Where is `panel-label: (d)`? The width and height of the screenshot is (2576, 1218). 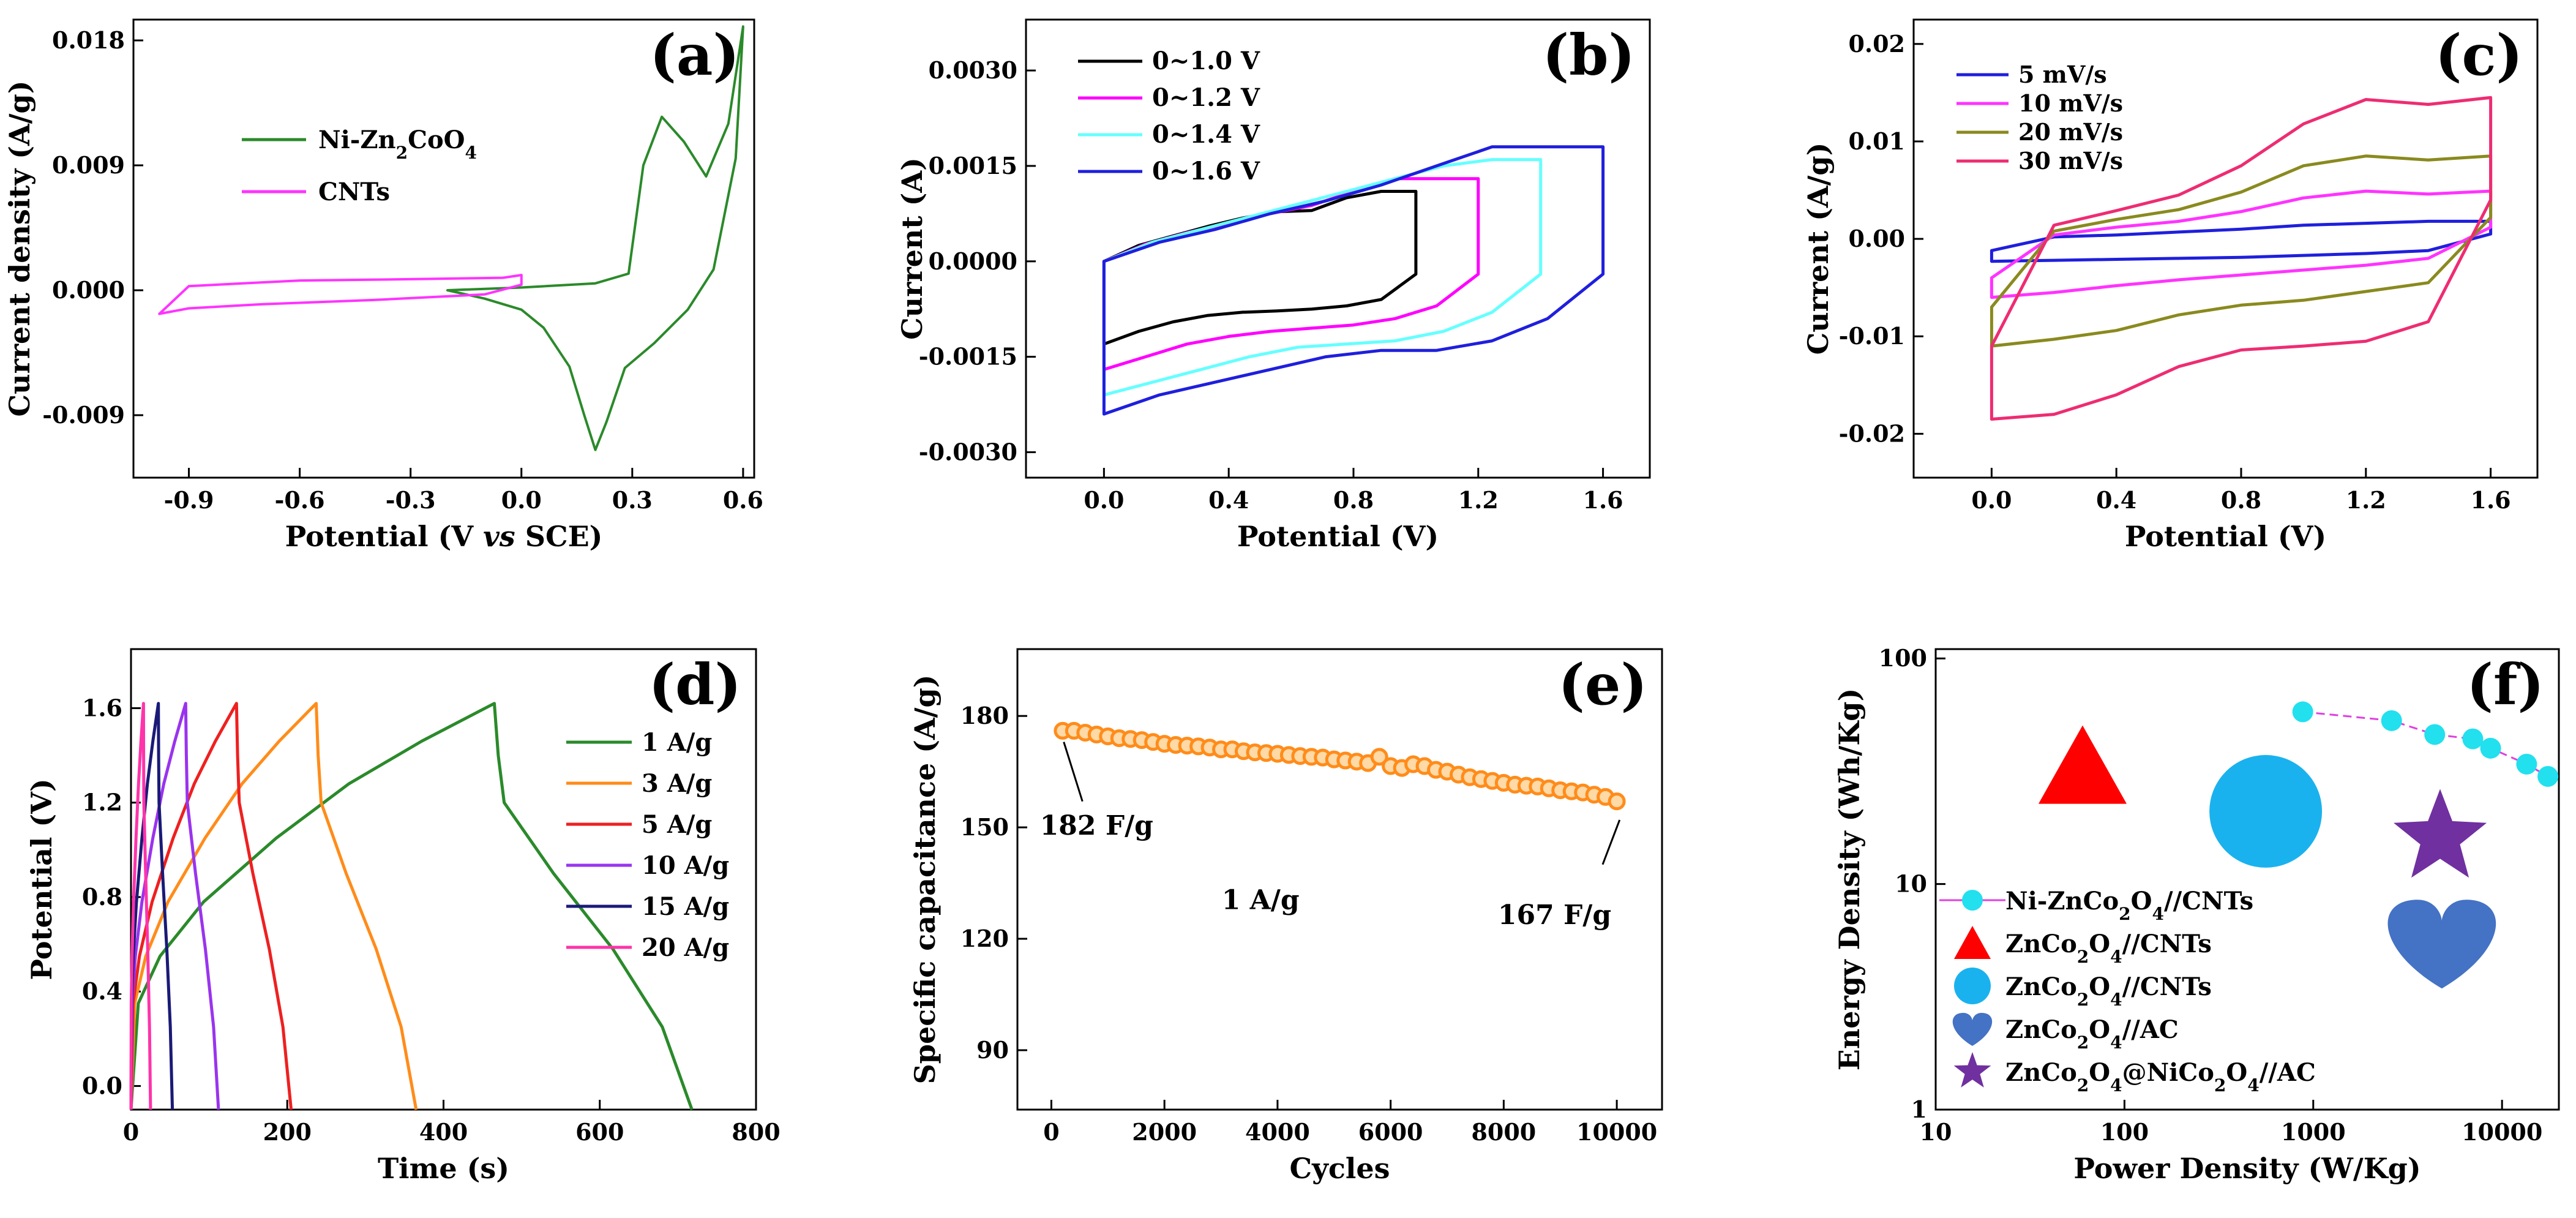
panel-label: (d) is located at coordinates (695, 685).